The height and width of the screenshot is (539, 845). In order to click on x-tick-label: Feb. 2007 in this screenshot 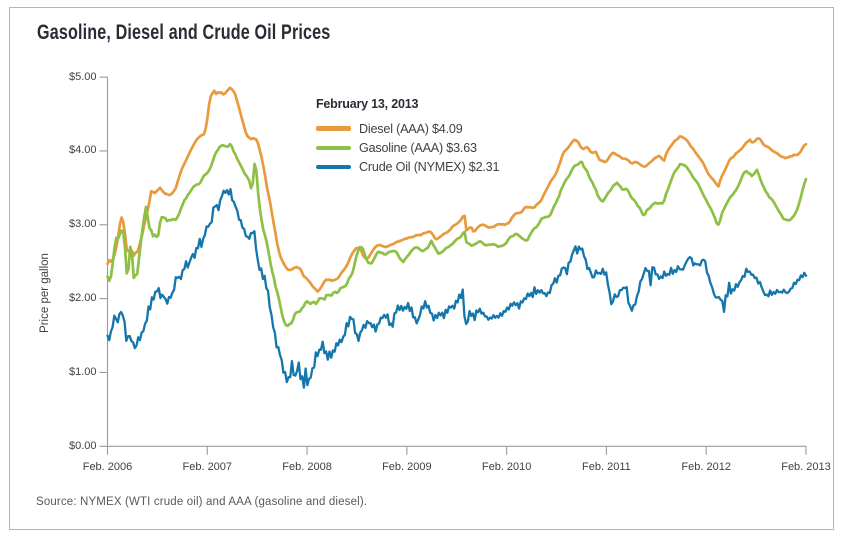, I will do `click(207, 467)`.